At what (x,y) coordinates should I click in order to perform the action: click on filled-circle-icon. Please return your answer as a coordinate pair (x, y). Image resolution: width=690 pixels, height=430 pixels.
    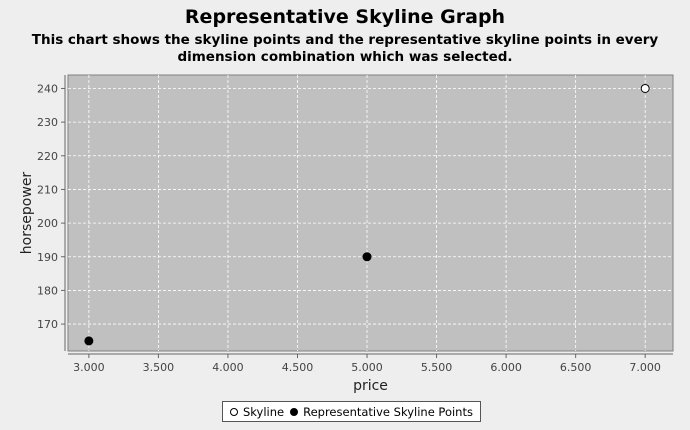
    Looking at the image, I should click on (294, 411).